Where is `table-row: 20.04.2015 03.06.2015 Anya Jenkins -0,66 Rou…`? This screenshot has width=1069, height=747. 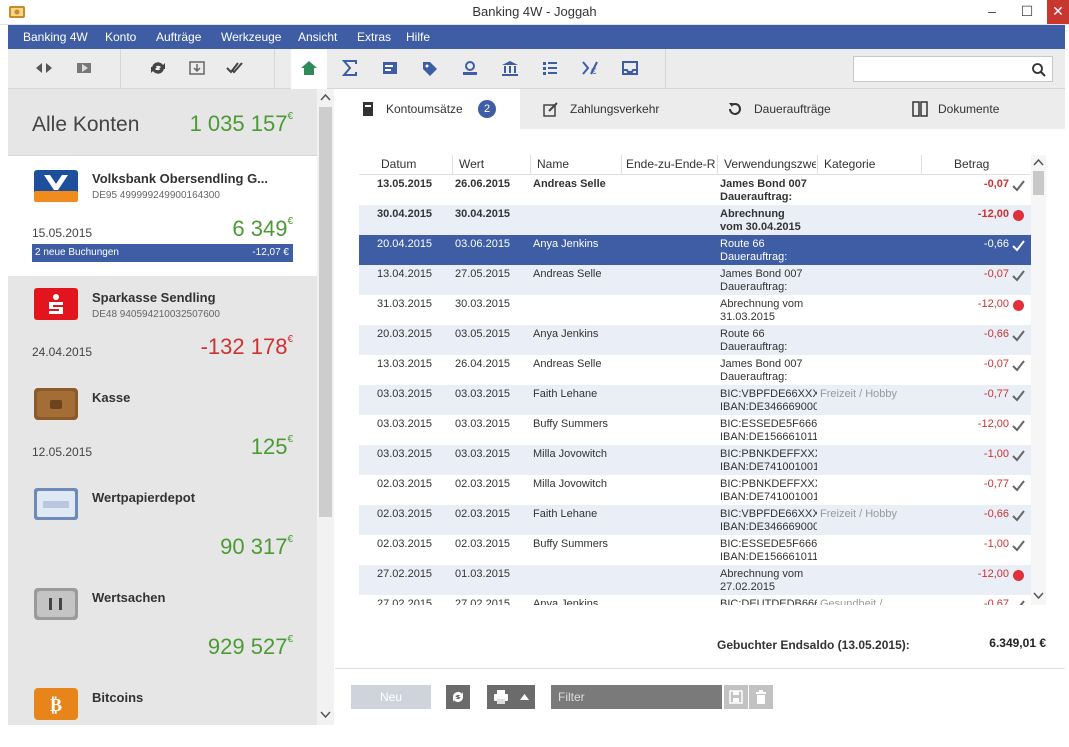
table-row: 20.04.2015 03.06.2015 Anya Jenkins -0,66 Rou… is located at coordinates (695, 250).